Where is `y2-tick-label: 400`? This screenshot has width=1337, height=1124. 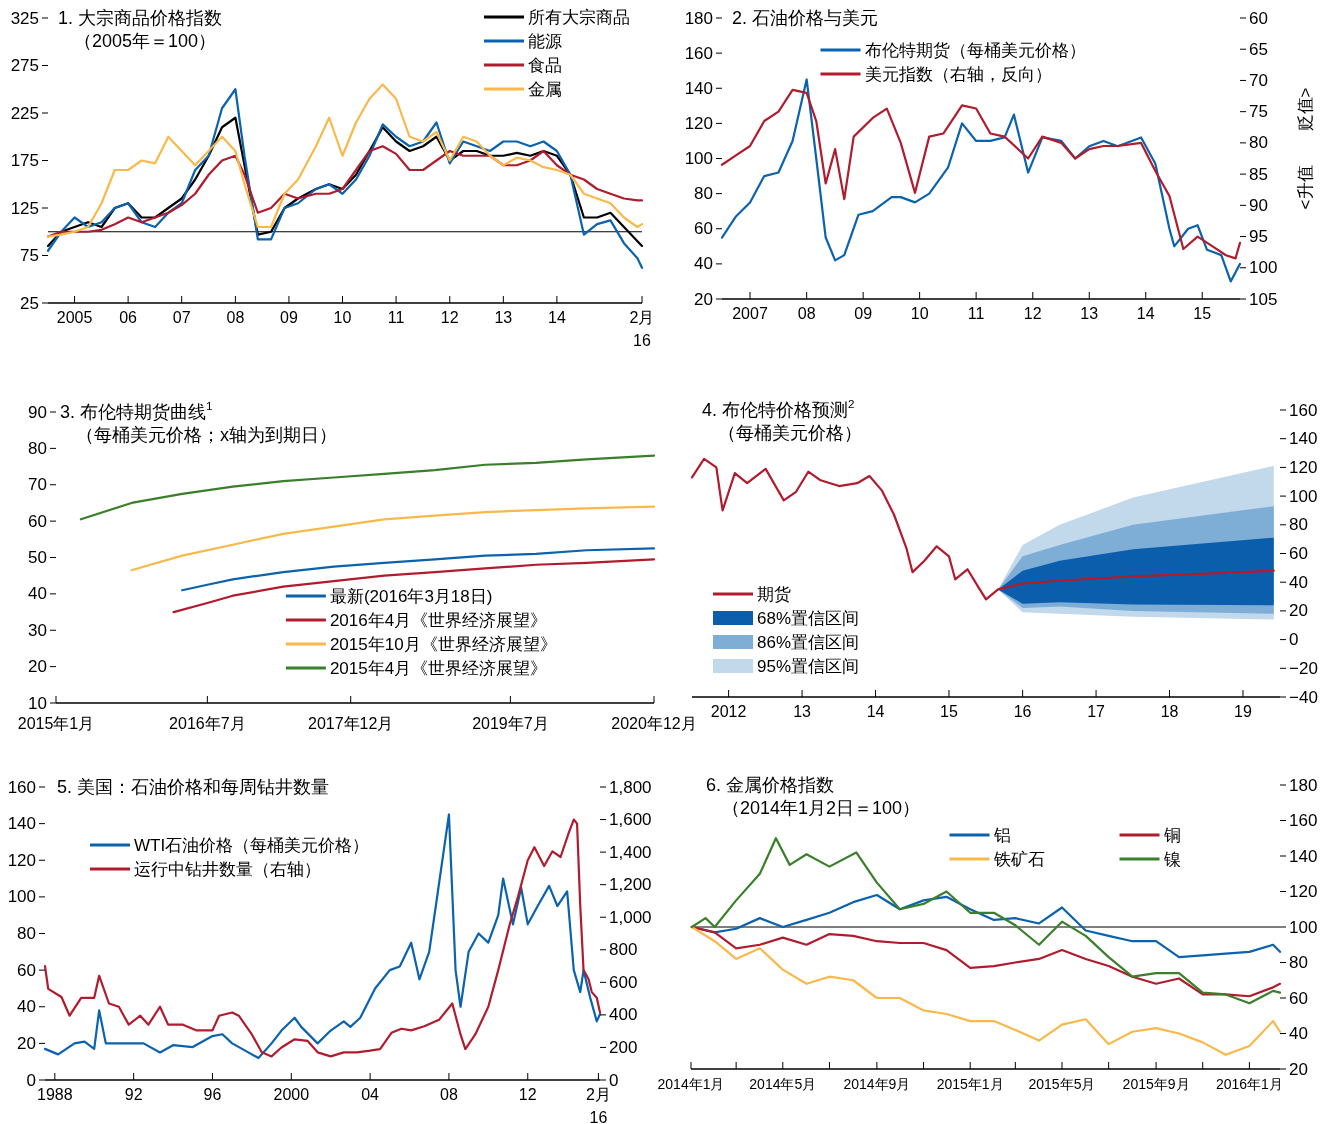
y2-tick-label: 400 is located at coordinates (623, 1015).